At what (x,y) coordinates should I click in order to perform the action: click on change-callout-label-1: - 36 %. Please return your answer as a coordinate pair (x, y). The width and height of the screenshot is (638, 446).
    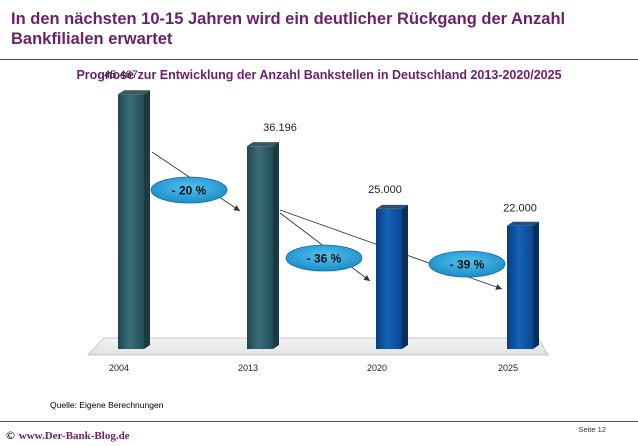
    Looking at the image, I should click on (324, 259).